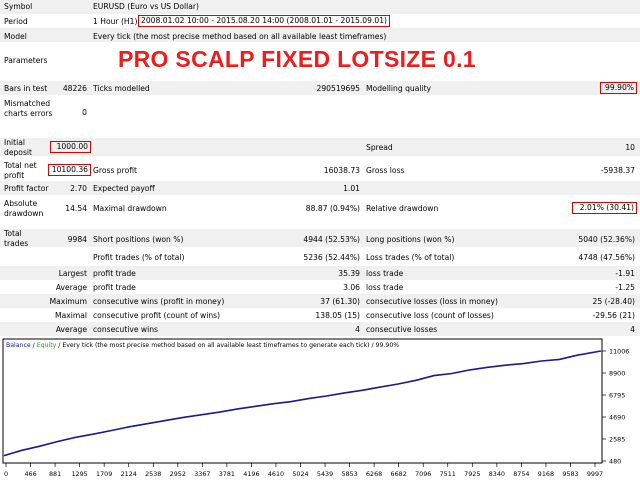 The height and width of the screenshot is (480, 640). Describe the element at coordinates (251, 474) in the screenshot. I see `x-tick-label: 4196` at that location.